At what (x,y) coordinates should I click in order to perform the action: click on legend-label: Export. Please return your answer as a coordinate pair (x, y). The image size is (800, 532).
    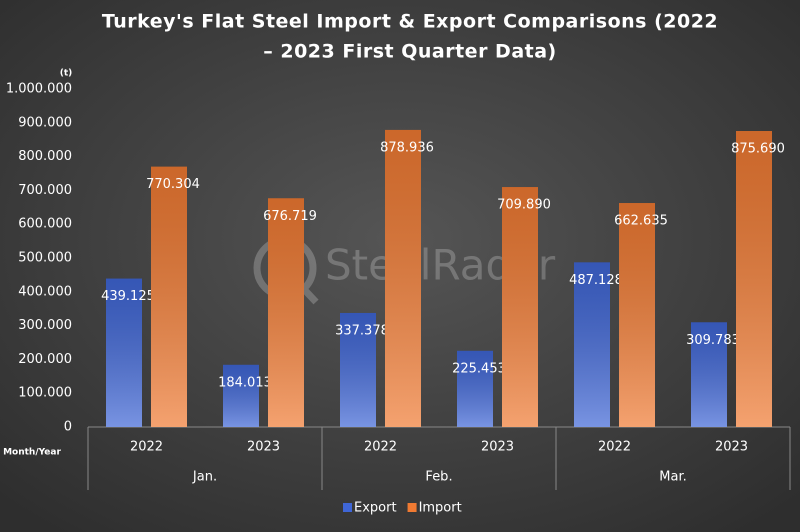
    Looking at the image, I should click on (375, 508).